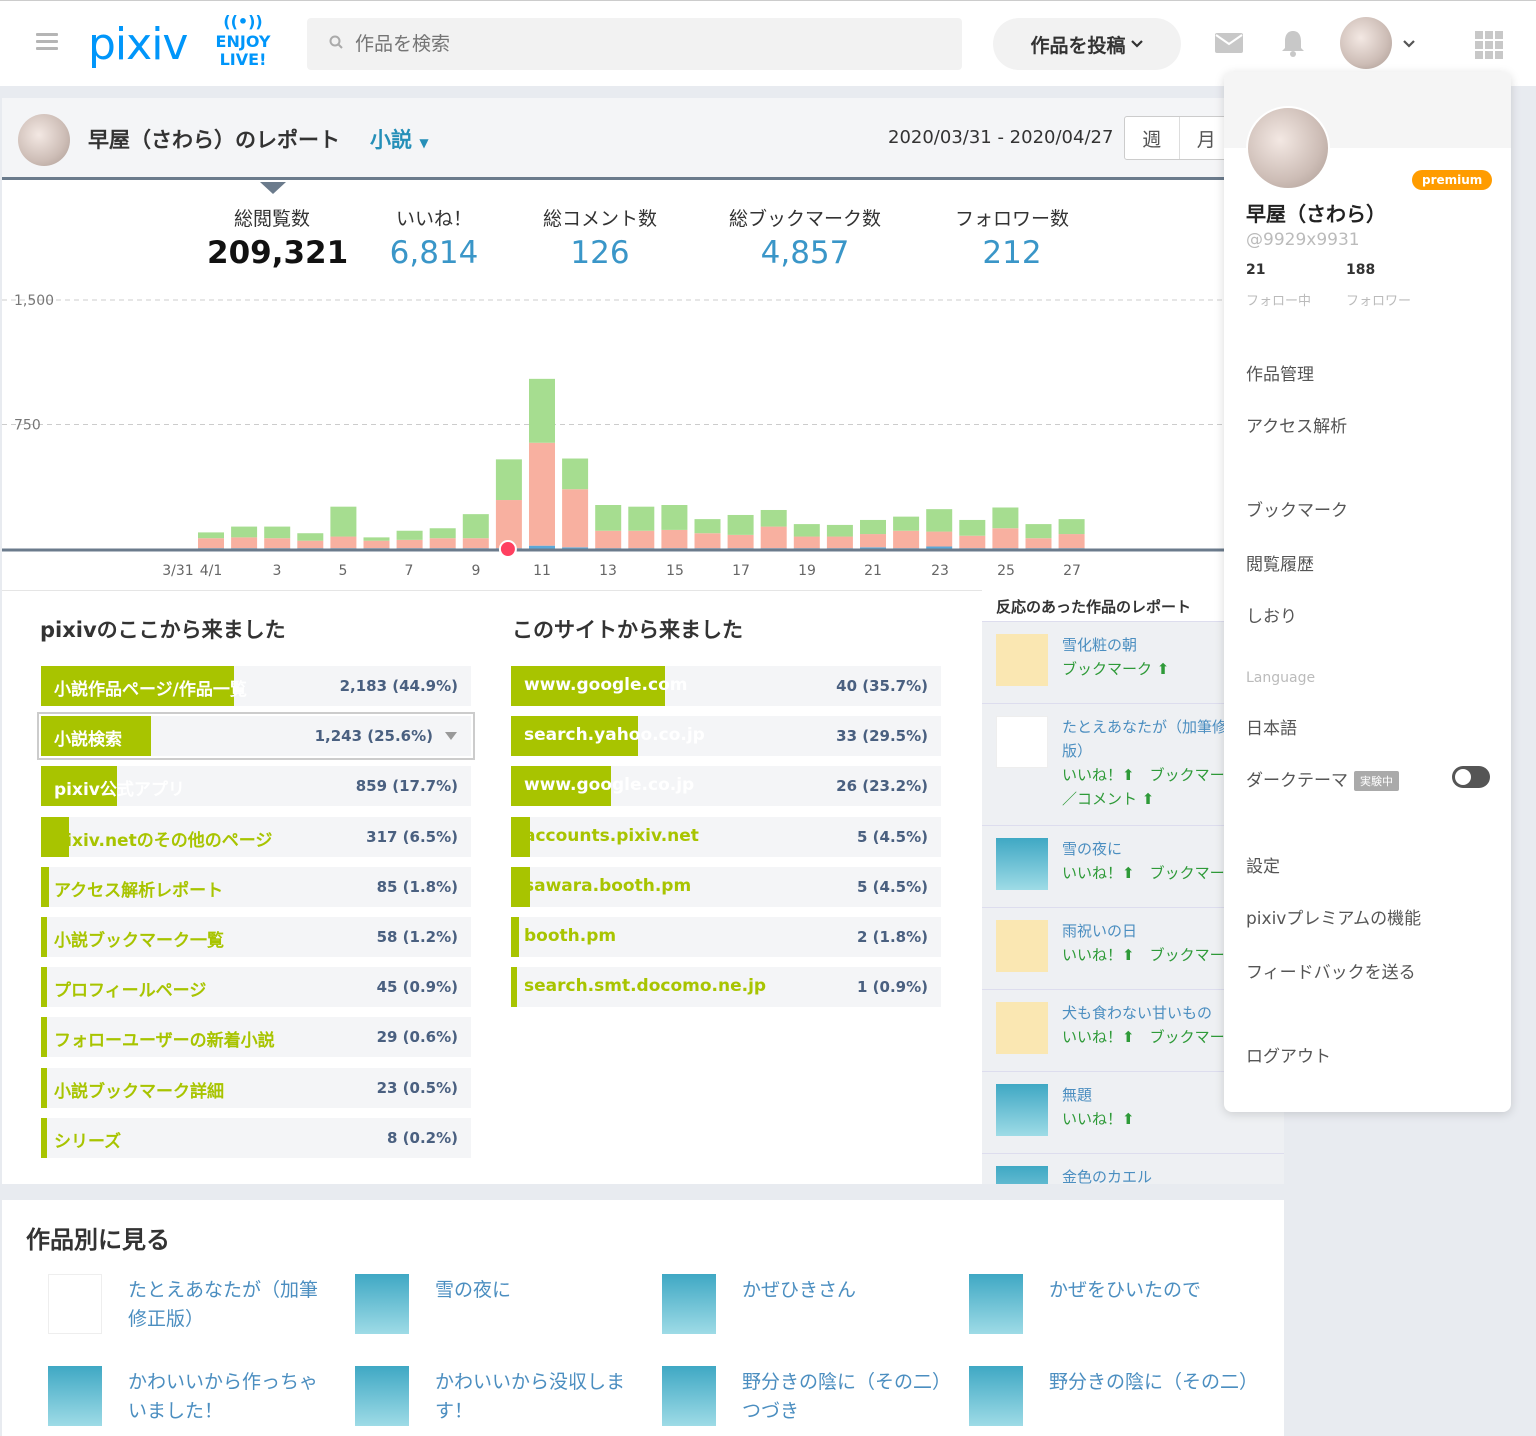 This screenshot has width=1536, height=1436. What do you see at coordinates (1271, 729) in the screenshot?
I see `menu-item-language: 日本語` at bounding box center [1271, 729].